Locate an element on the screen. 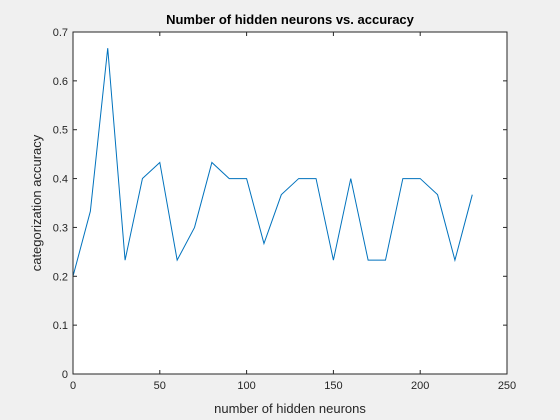 Image resolution: width=560 pixels, height=420 pixels. x-tick-label: 150 is located at coordinates (333, 386).